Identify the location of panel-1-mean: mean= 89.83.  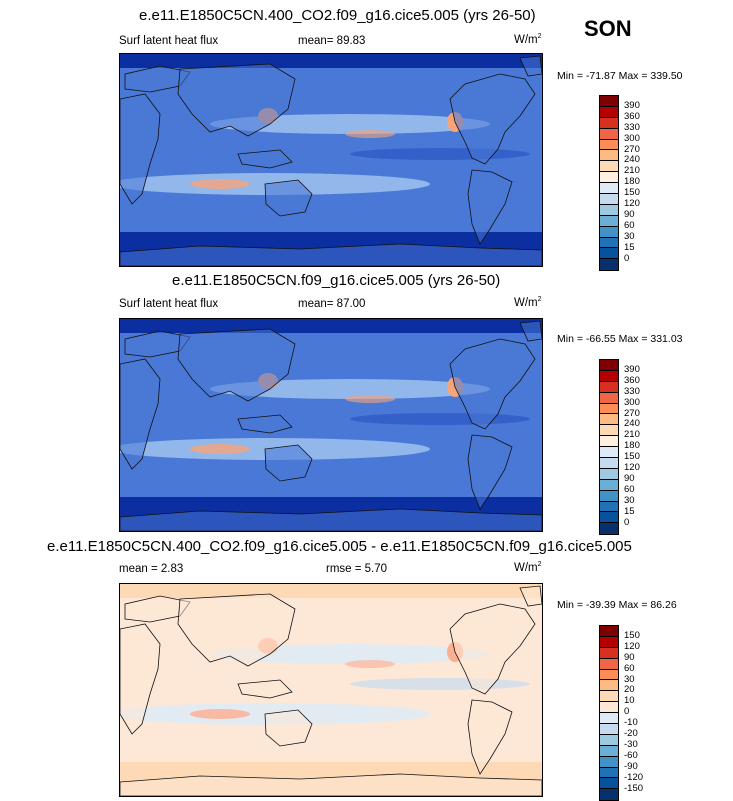
(332, 41).